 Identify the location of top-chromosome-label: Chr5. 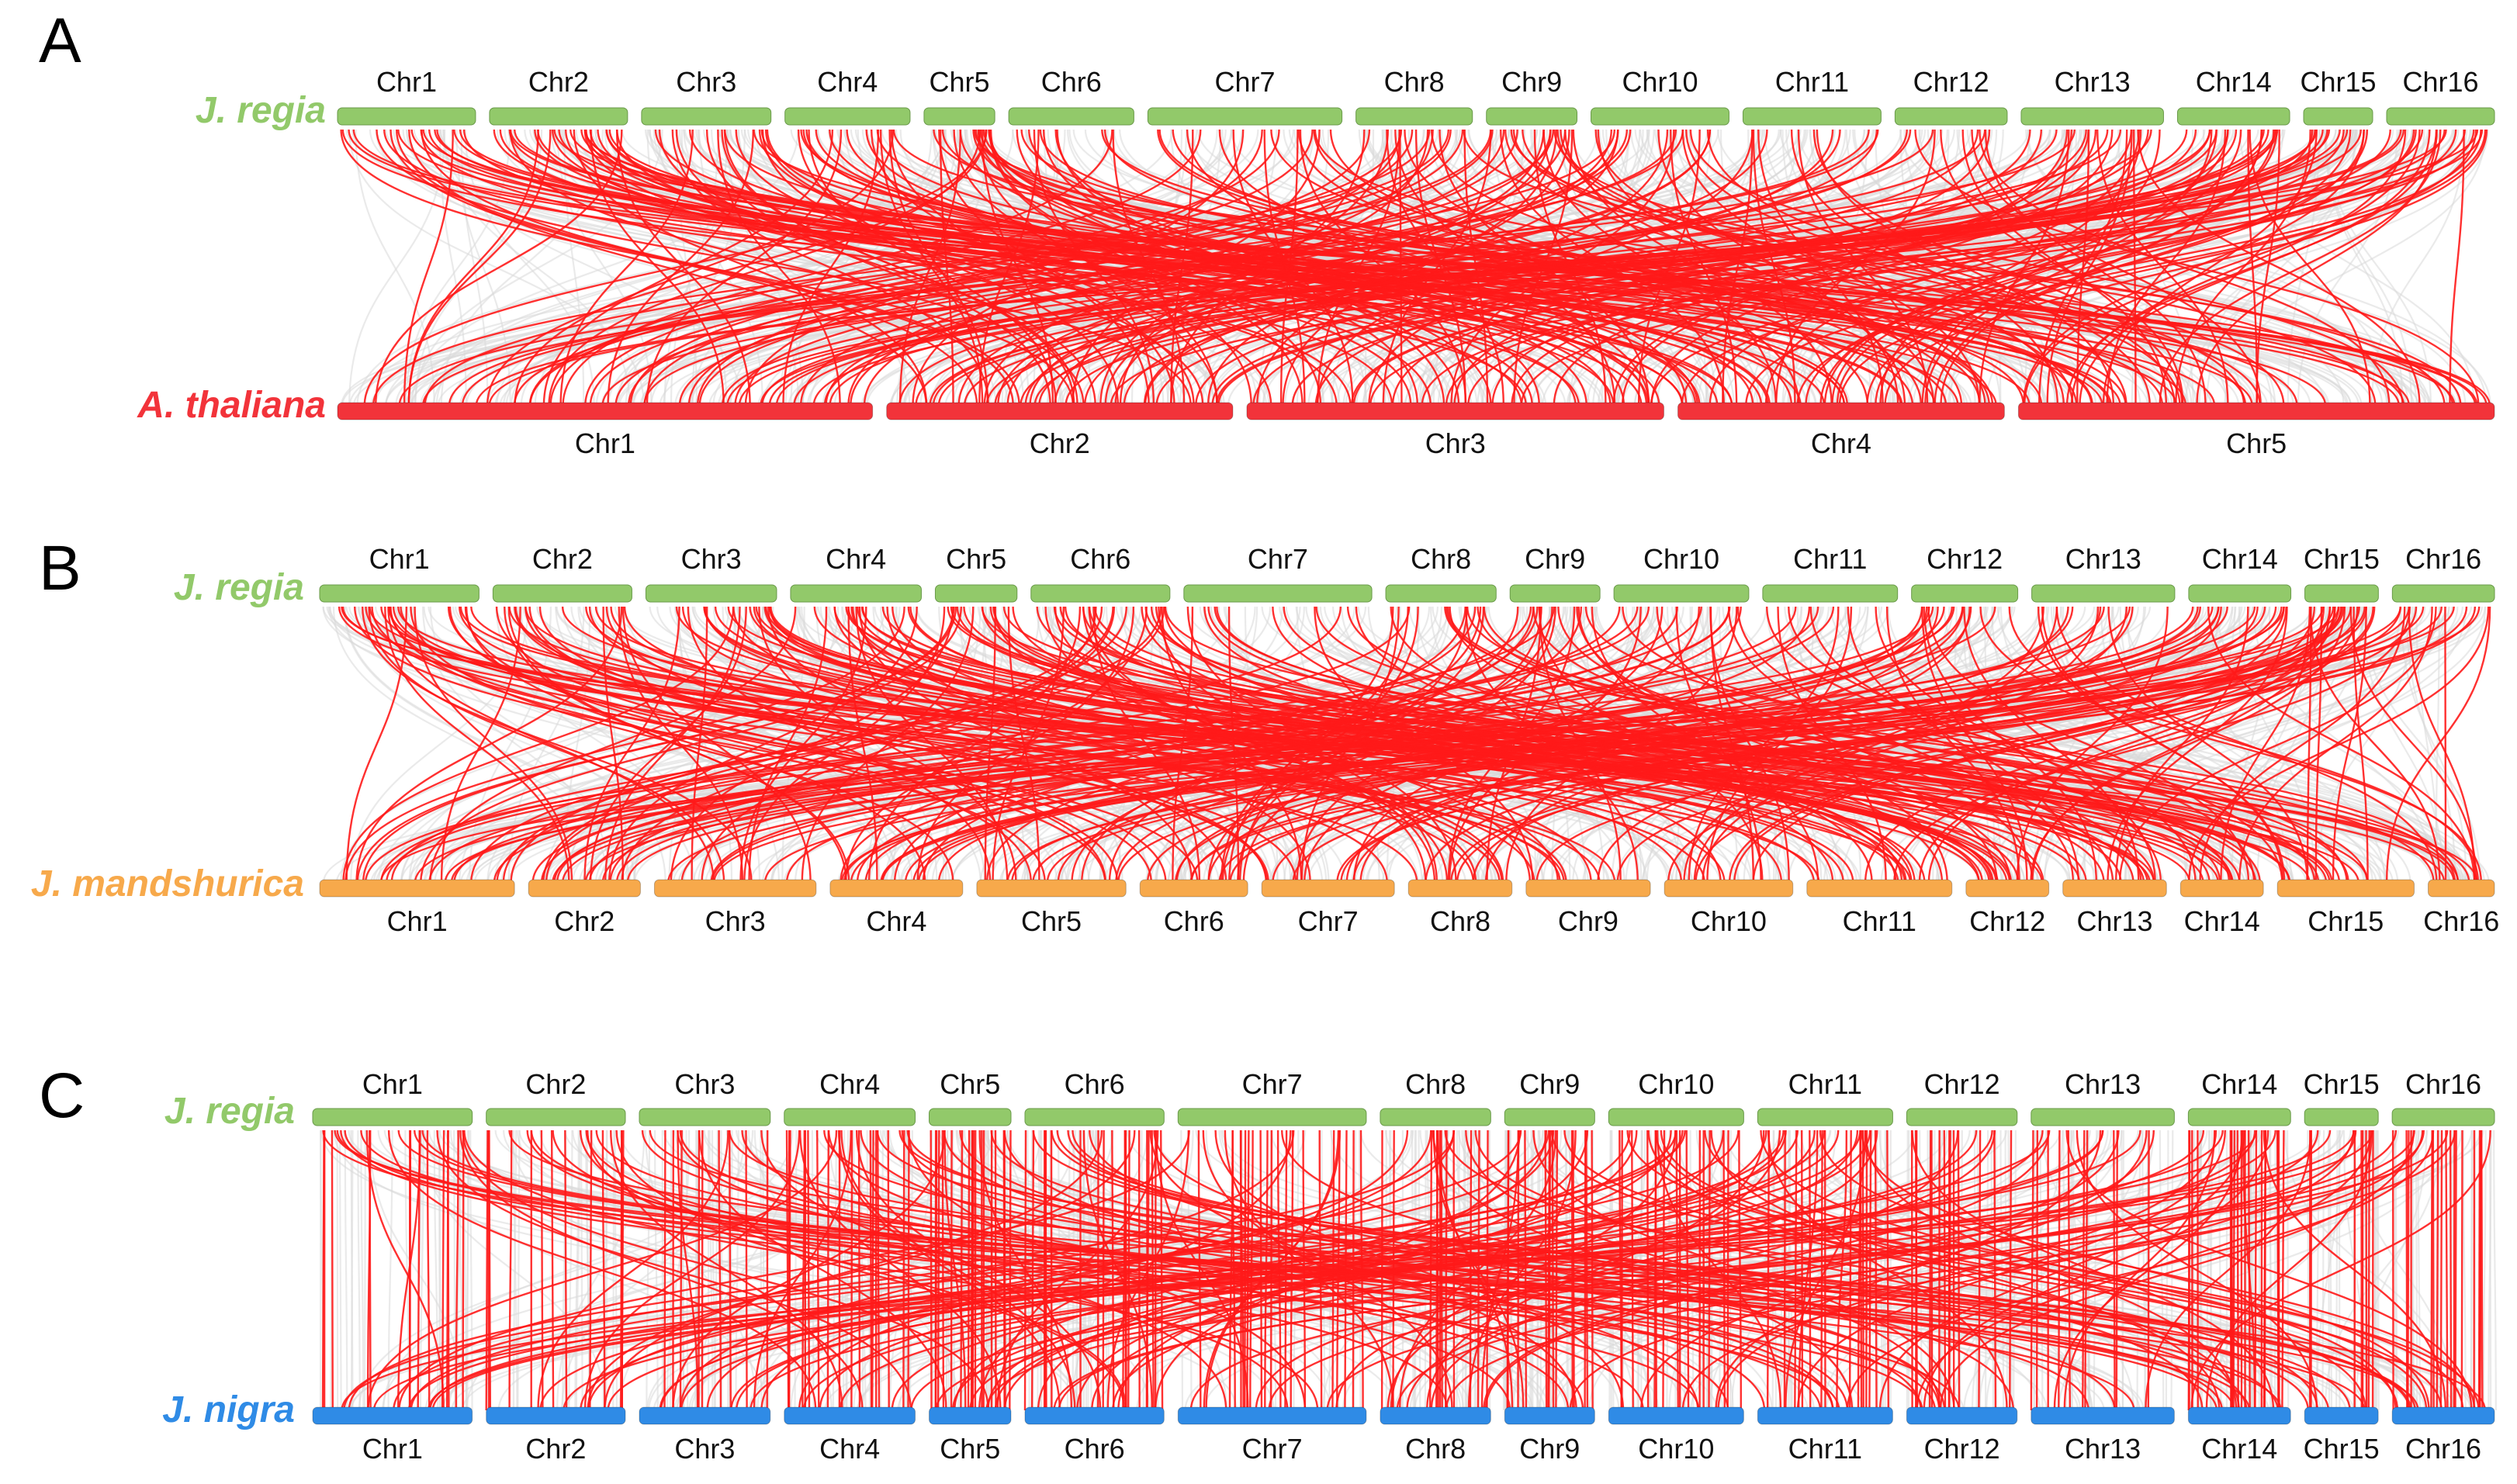
(960, 82).